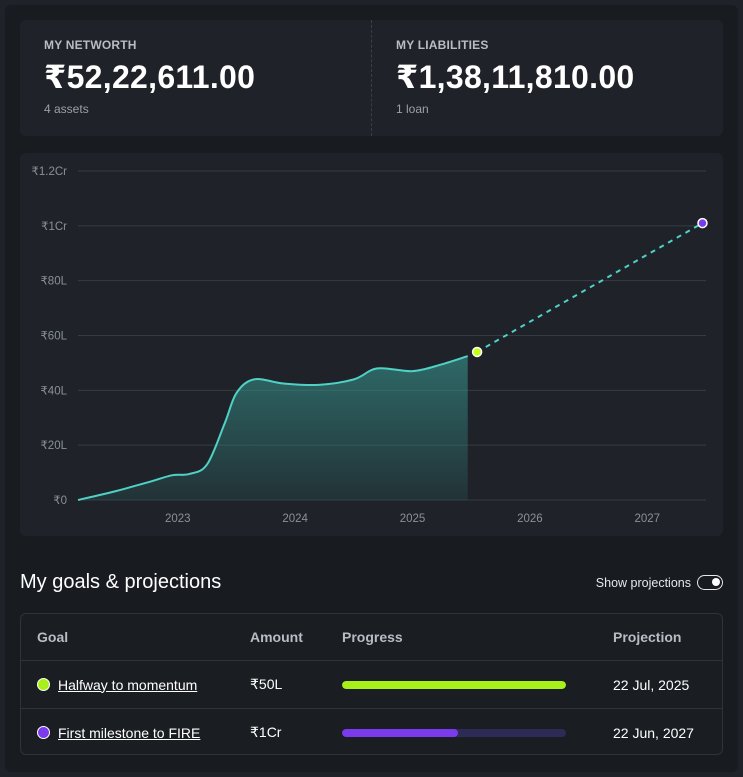 This screenshot has width=743, height=777. I want to click on header-progress: Progress, so click(372, 637).